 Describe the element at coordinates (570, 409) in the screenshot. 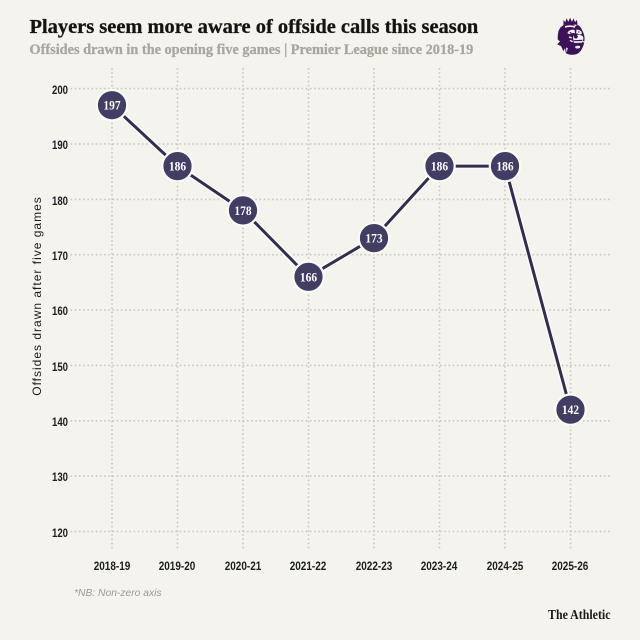

I see `svg-text: 142` at that location.